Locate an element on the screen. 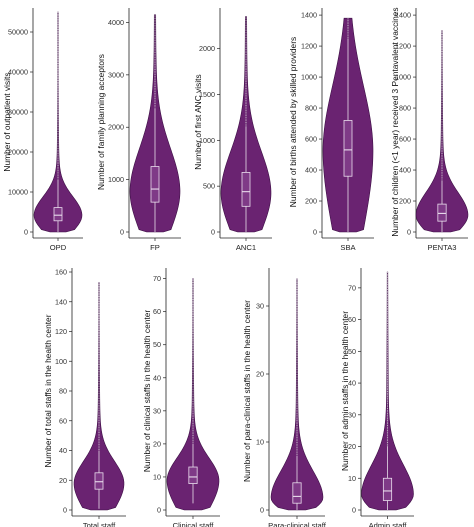  category-label: OPD is located at coordinates (58, 247).